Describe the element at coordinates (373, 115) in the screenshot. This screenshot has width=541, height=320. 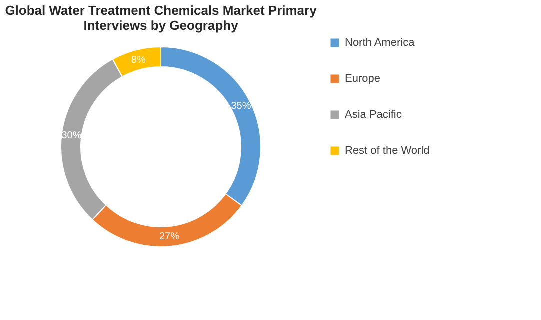
I see `legend-label: Asia Pacific` at that location.